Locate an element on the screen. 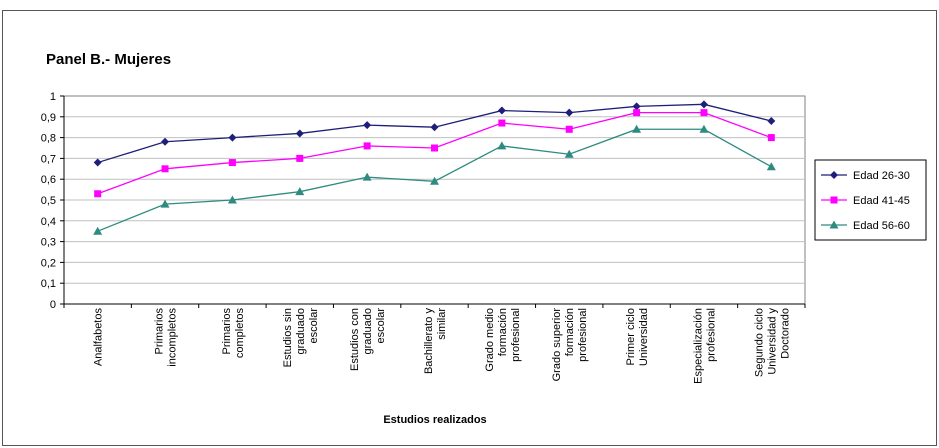 This screenshot has height=448, width=939. x-tick-label: Universidad is located at coordinates (644, 337).